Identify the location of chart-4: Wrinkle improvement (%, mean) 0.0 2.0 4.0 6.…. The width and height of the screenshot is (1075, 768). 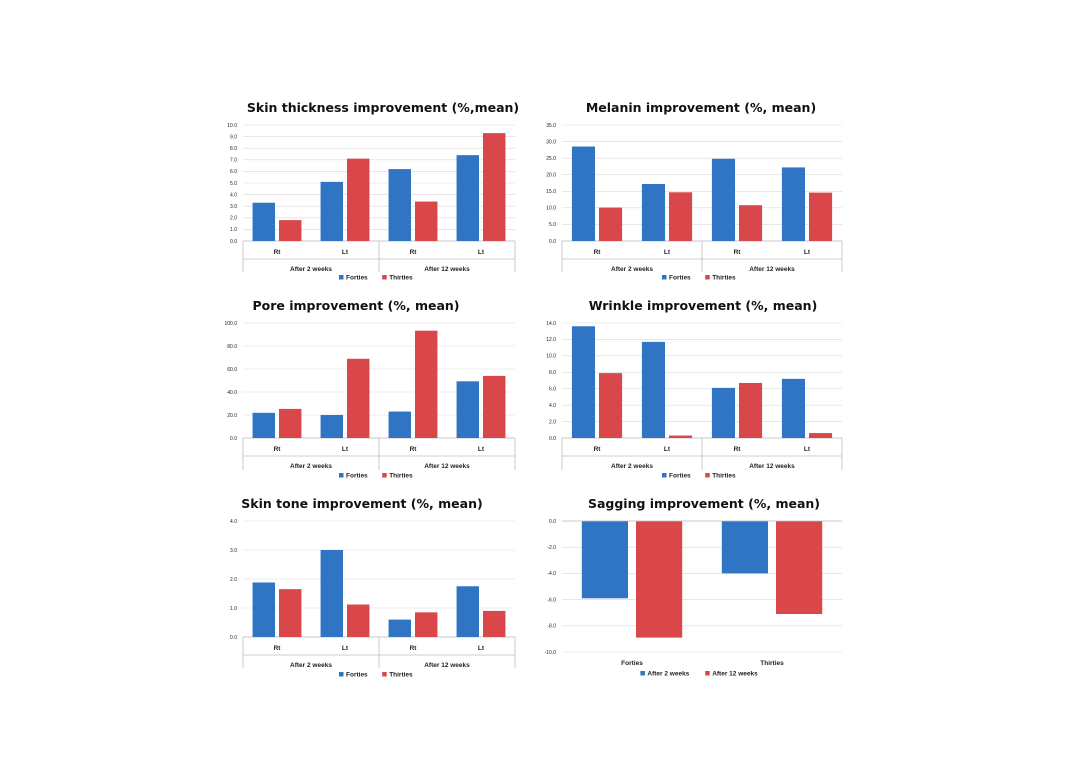
(694, 389).